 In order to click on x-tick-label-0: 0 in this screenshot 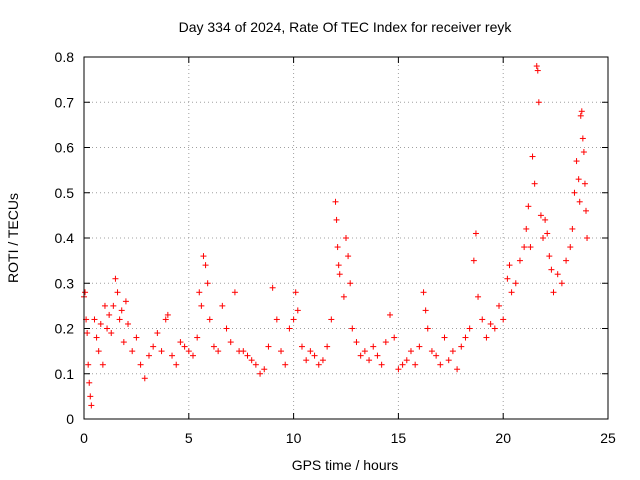, I will do `click(84, 438)`.